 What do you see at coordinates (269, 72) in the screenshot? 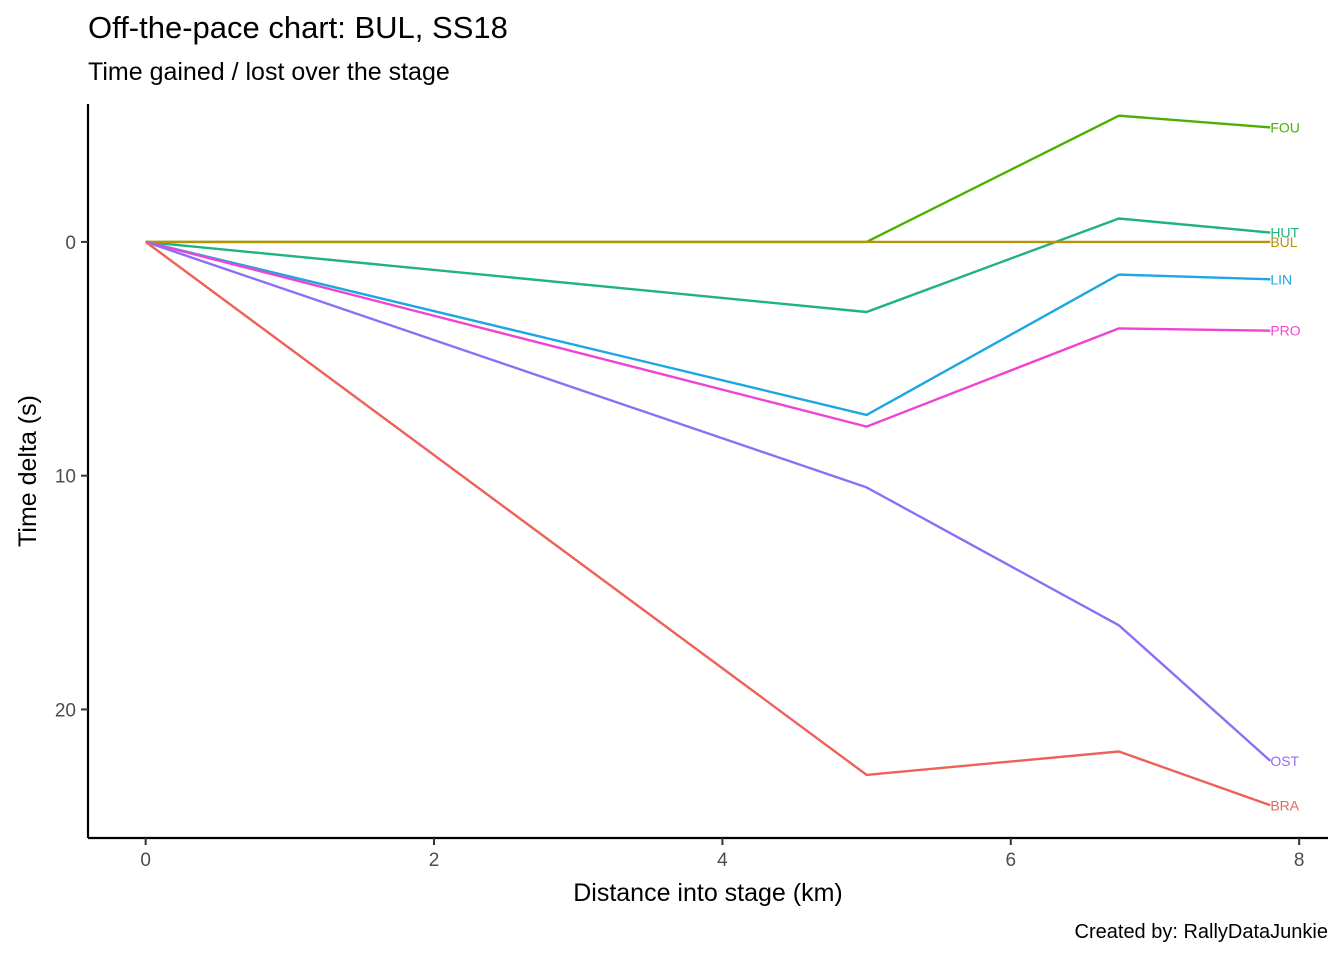
I see `chart-subtitle: Time gained / lost over the stage` at bounding box center [269, 72].